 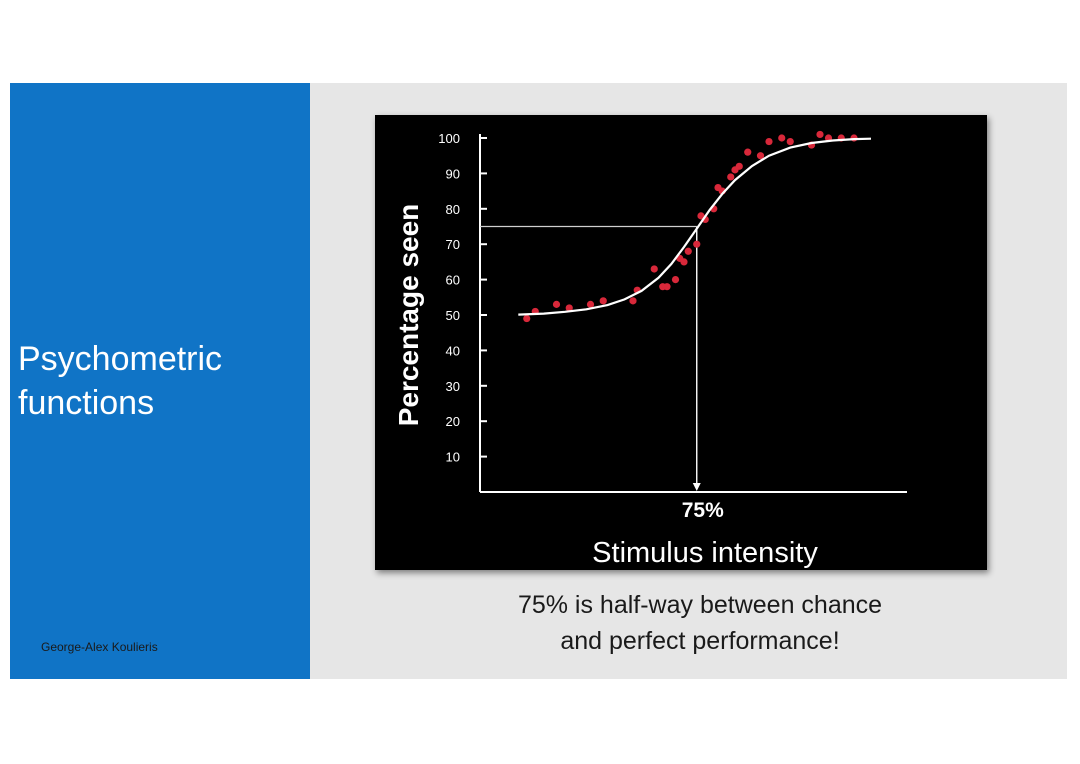 I want to click on slide-title-line-1: Psychometric, so click(x=120, y=359).